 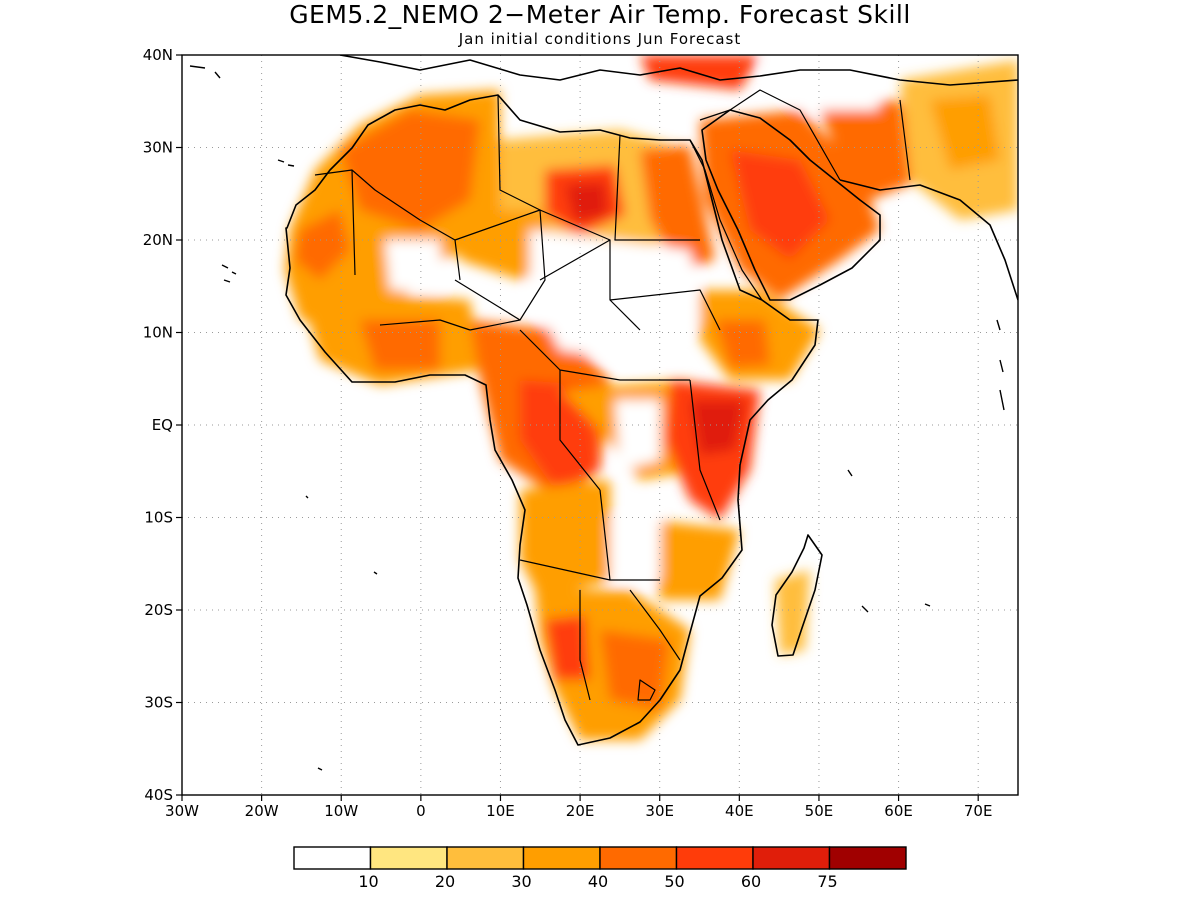 What do you see at coordinates (158, 240) in the screenshot?
I see `y-tick-label: 20N` at bounding box center [158, 240].